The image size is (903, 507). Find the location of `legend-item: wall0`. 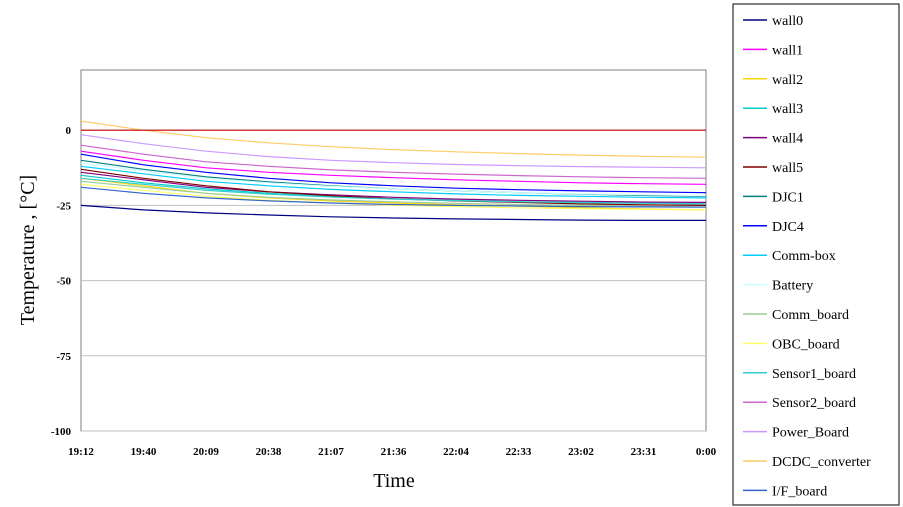

legend-item: wall0 is located at coordinates (773, 21).